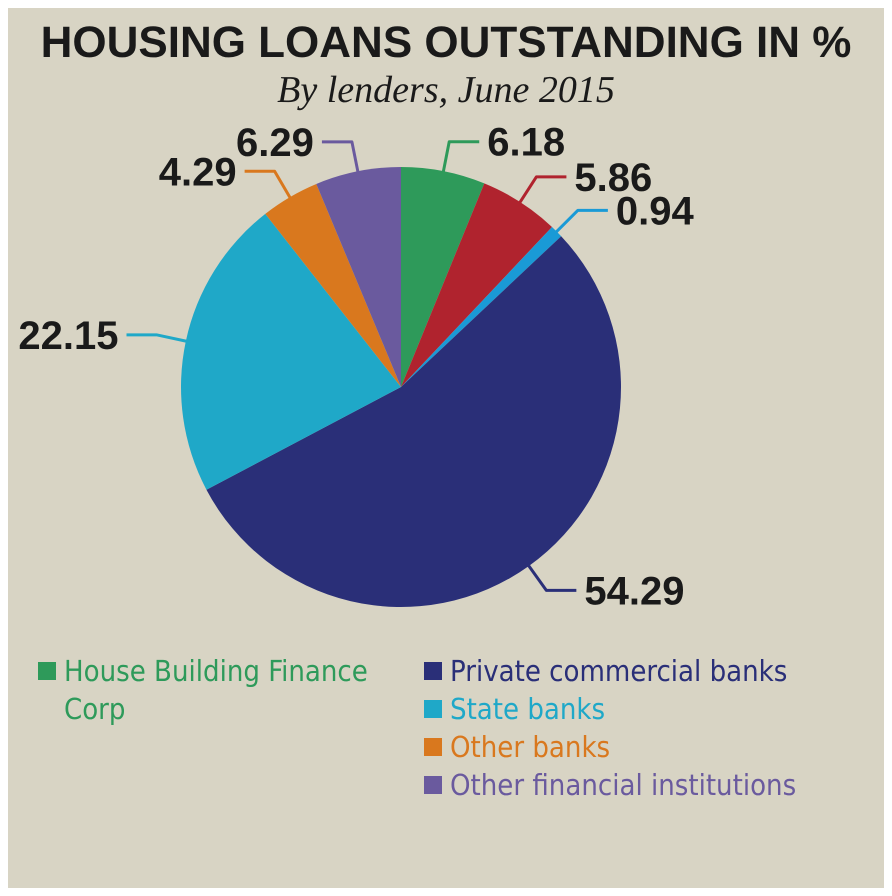 This screenshot has height=896, width=892. I want to click on data-label: 6.18, so click(526, 142).